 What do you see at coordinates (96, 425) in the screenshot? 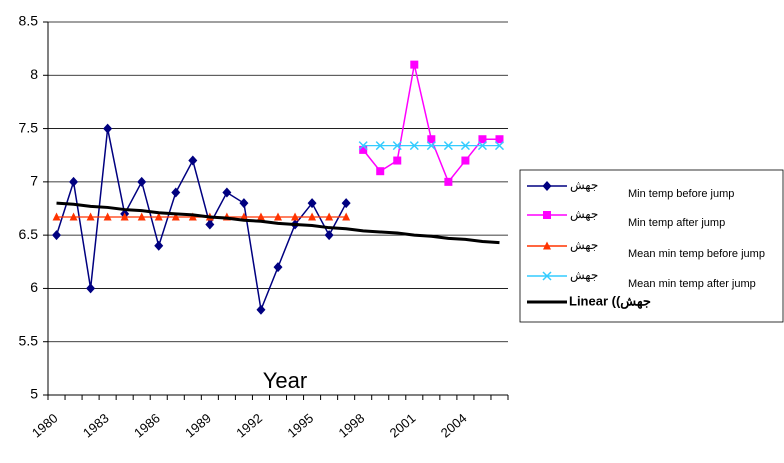
I see `x-tick-label: 1983` at bounding box center [96, 425].